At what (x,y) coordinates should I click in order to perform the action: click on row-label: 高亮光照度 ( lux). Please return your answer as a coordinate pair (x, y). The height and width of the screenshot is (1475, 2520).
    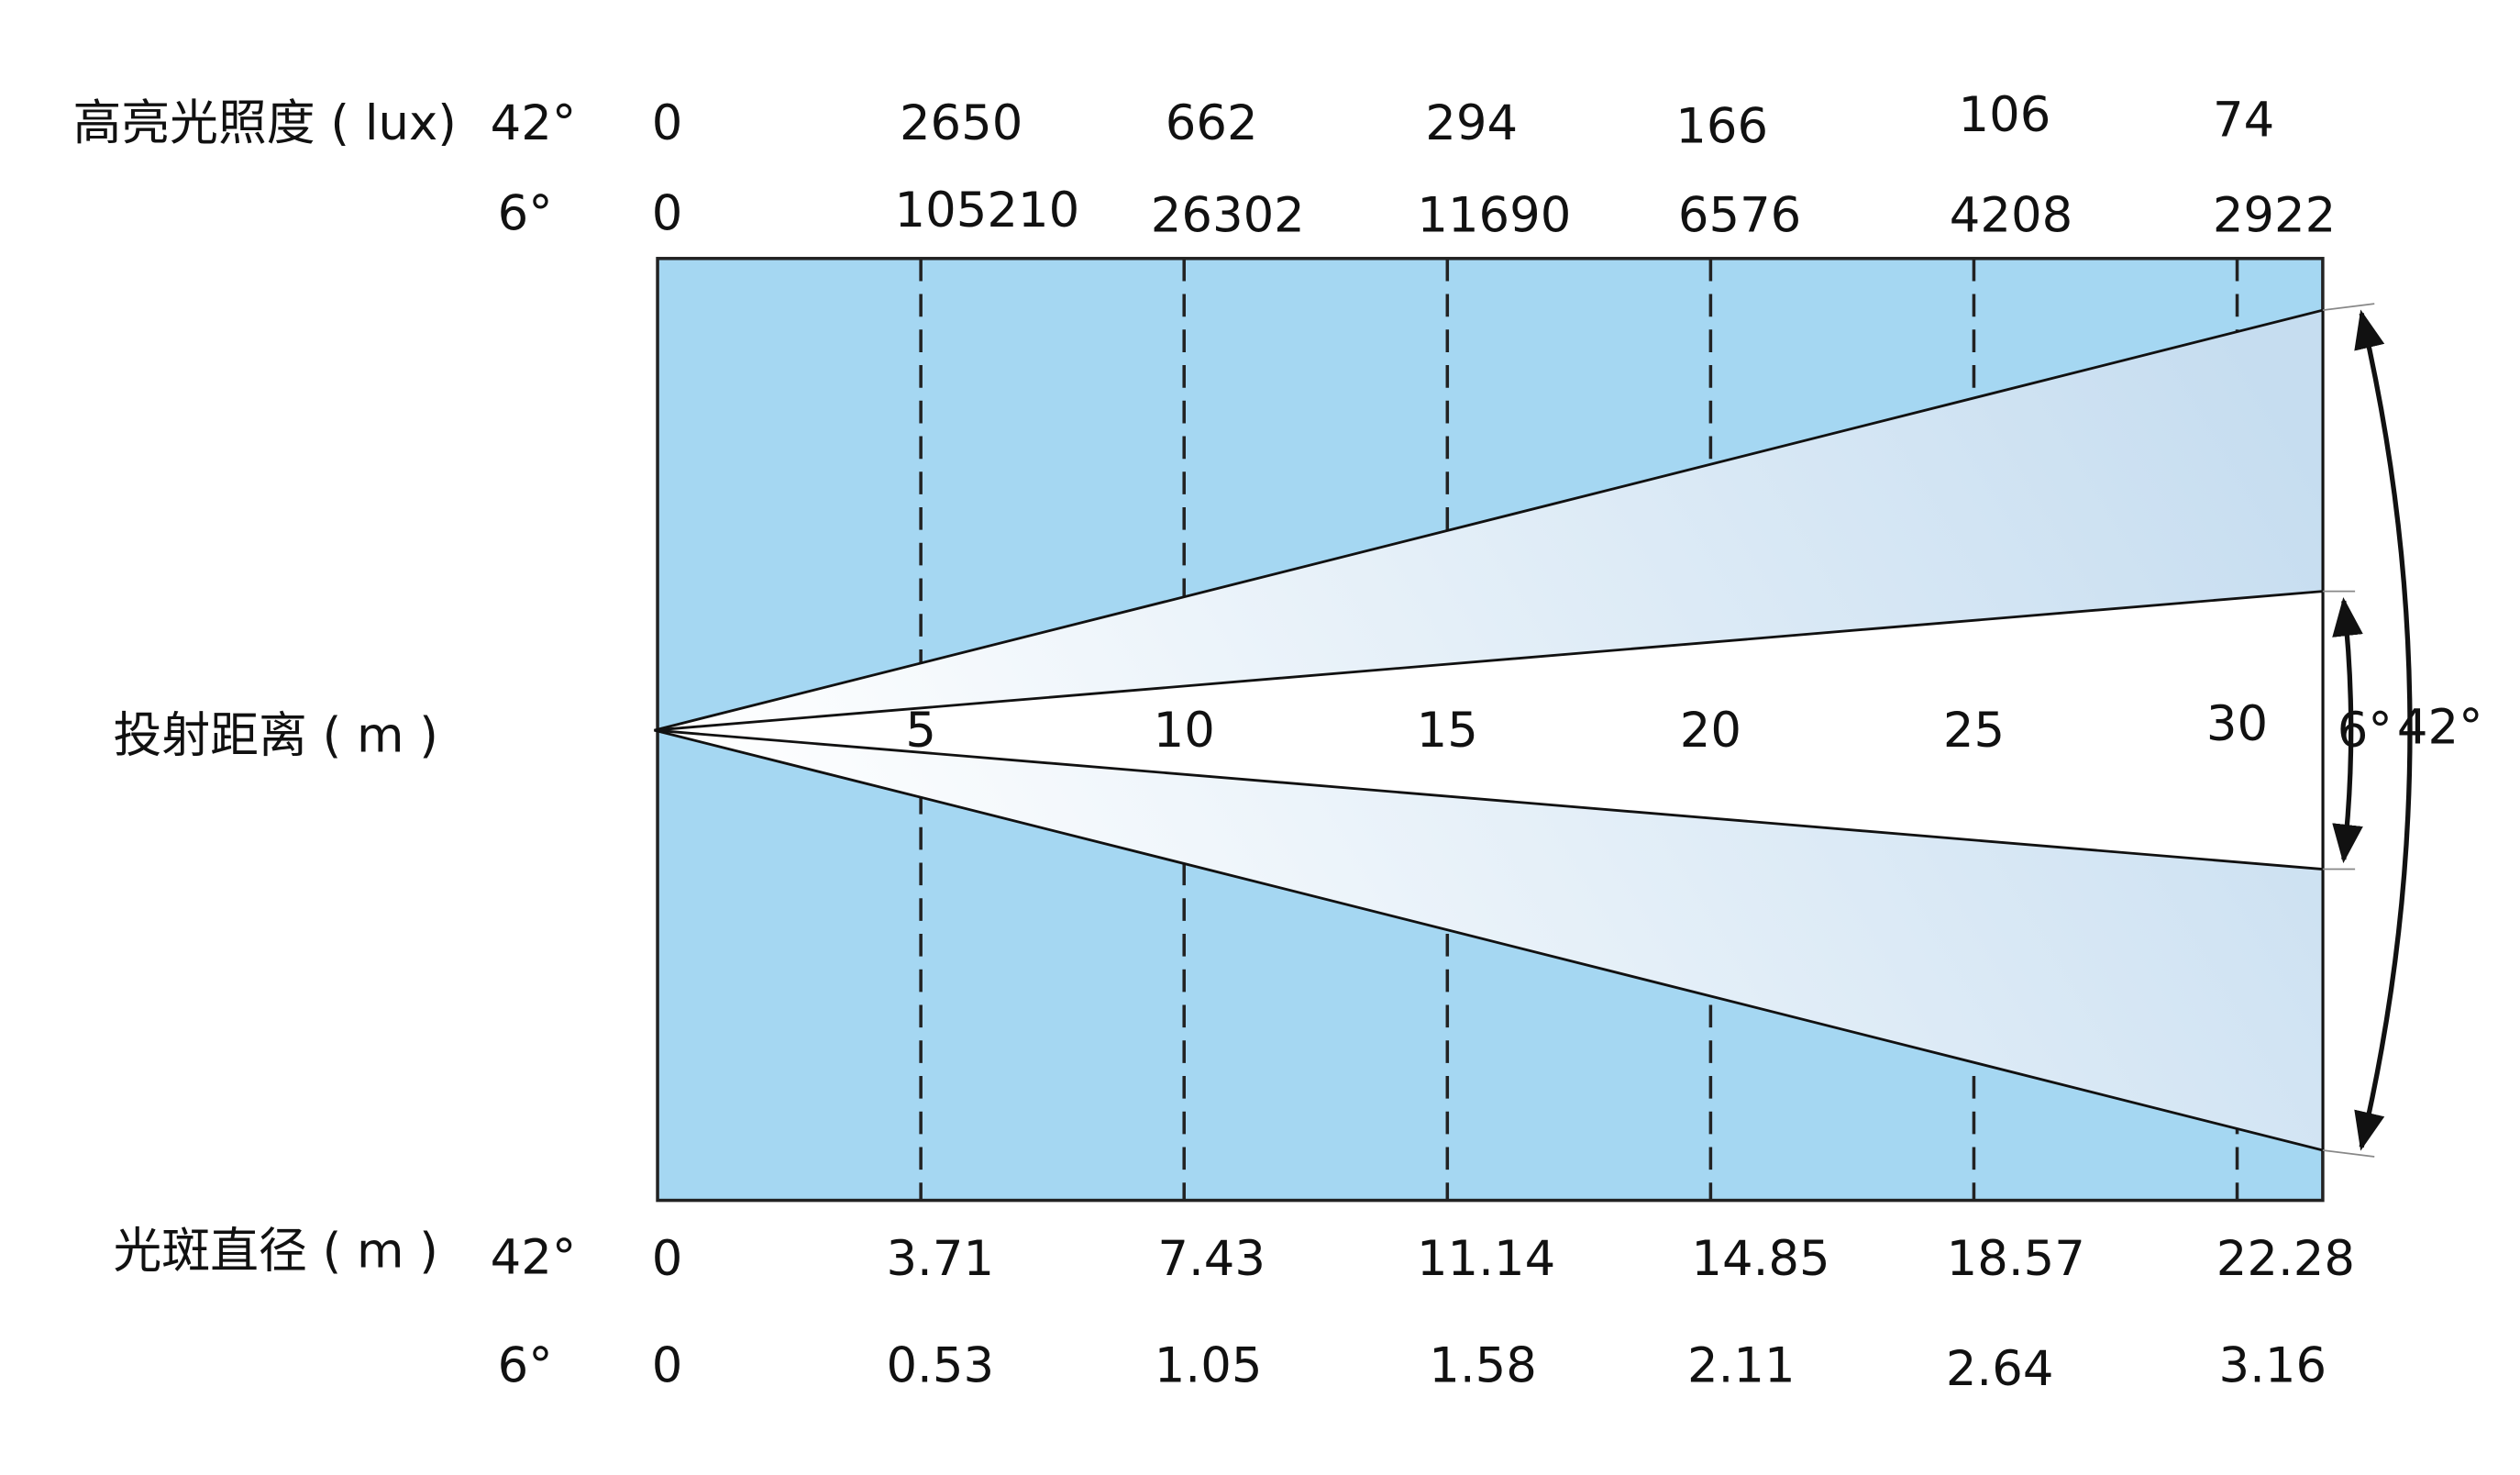
    Looking at the image, I should click on (264, 123).